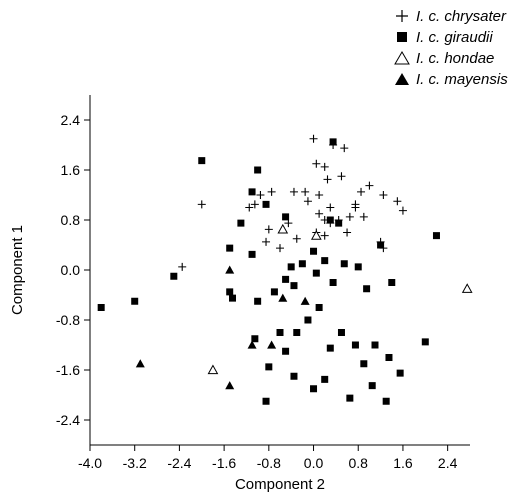 This screenshot has height=492, width=518. What do you see at coordinates (71, 220) in the screenshot?
I see `y-tick-label: 0.8` at bounding box center [71, 220].